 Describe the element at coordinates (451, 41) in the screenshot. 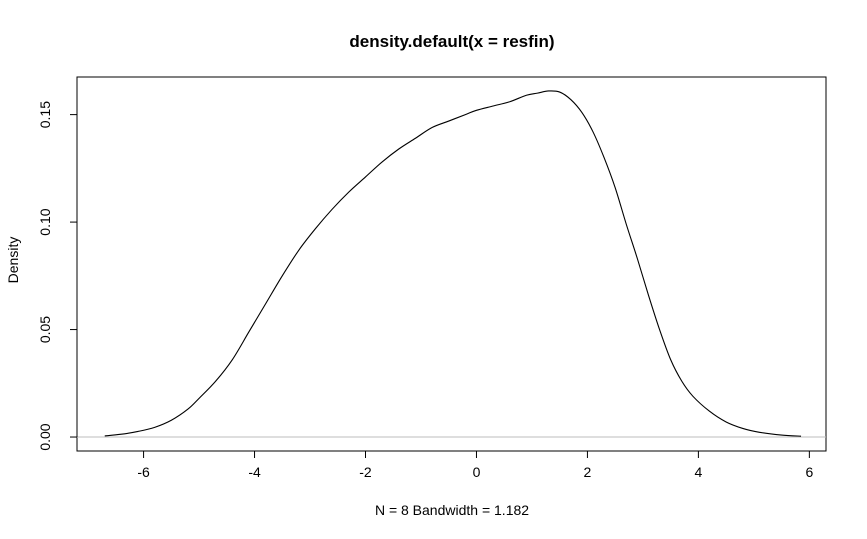

I see `chart-title: density.default(x = resfin)` at that location.